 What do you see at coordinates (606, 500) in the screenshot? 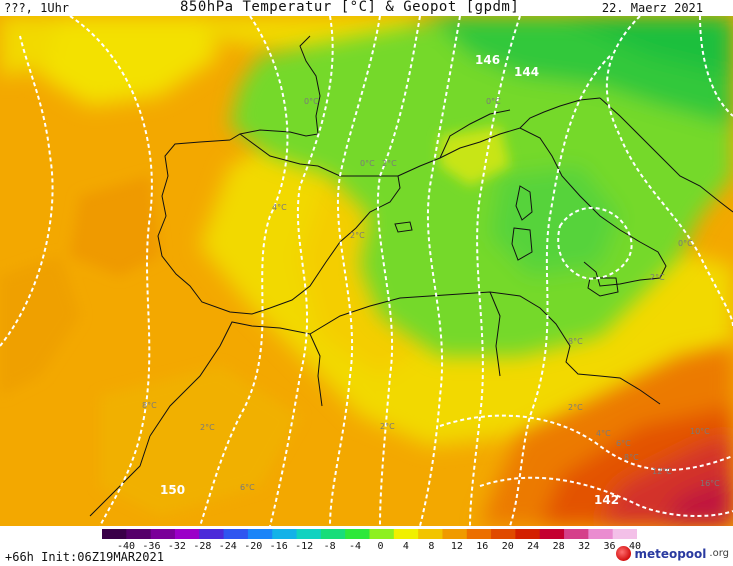
I see `geopot-label: 142` at bounding box center [606, 500].